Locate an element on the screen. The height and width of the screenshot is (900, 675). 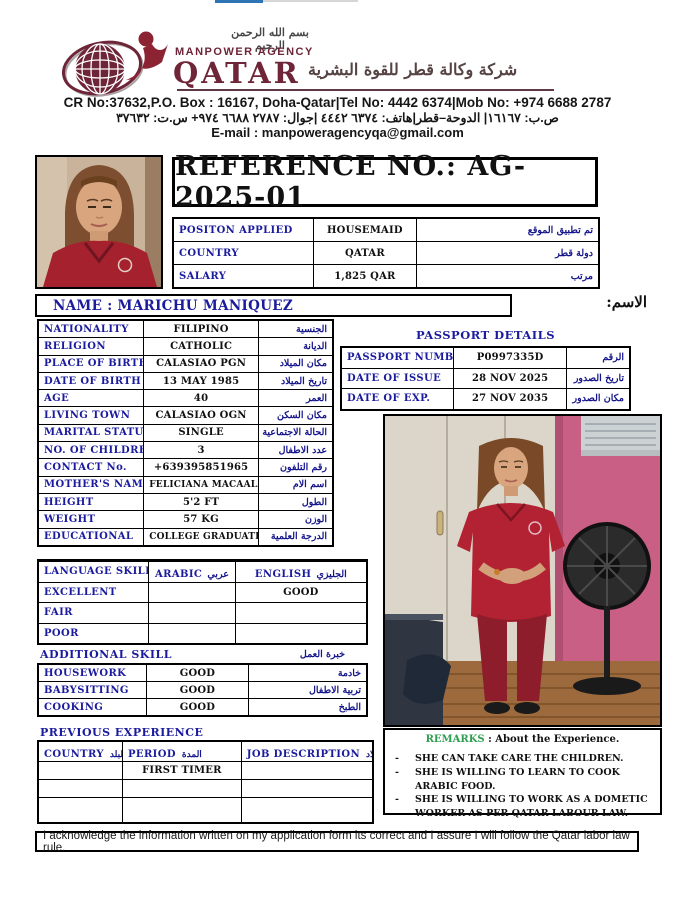
language-skills-label: LANGUAGE SKILLS: is located at coordinates (93, 571).